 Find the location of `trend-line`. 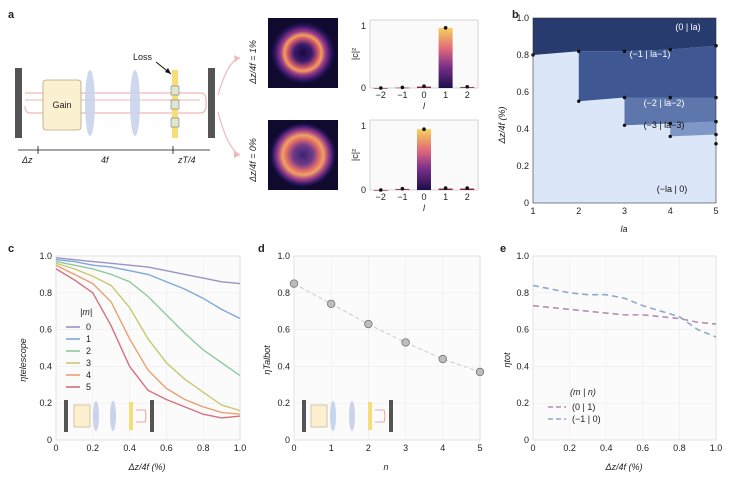

trend-line is located at coordinates (387, 328).